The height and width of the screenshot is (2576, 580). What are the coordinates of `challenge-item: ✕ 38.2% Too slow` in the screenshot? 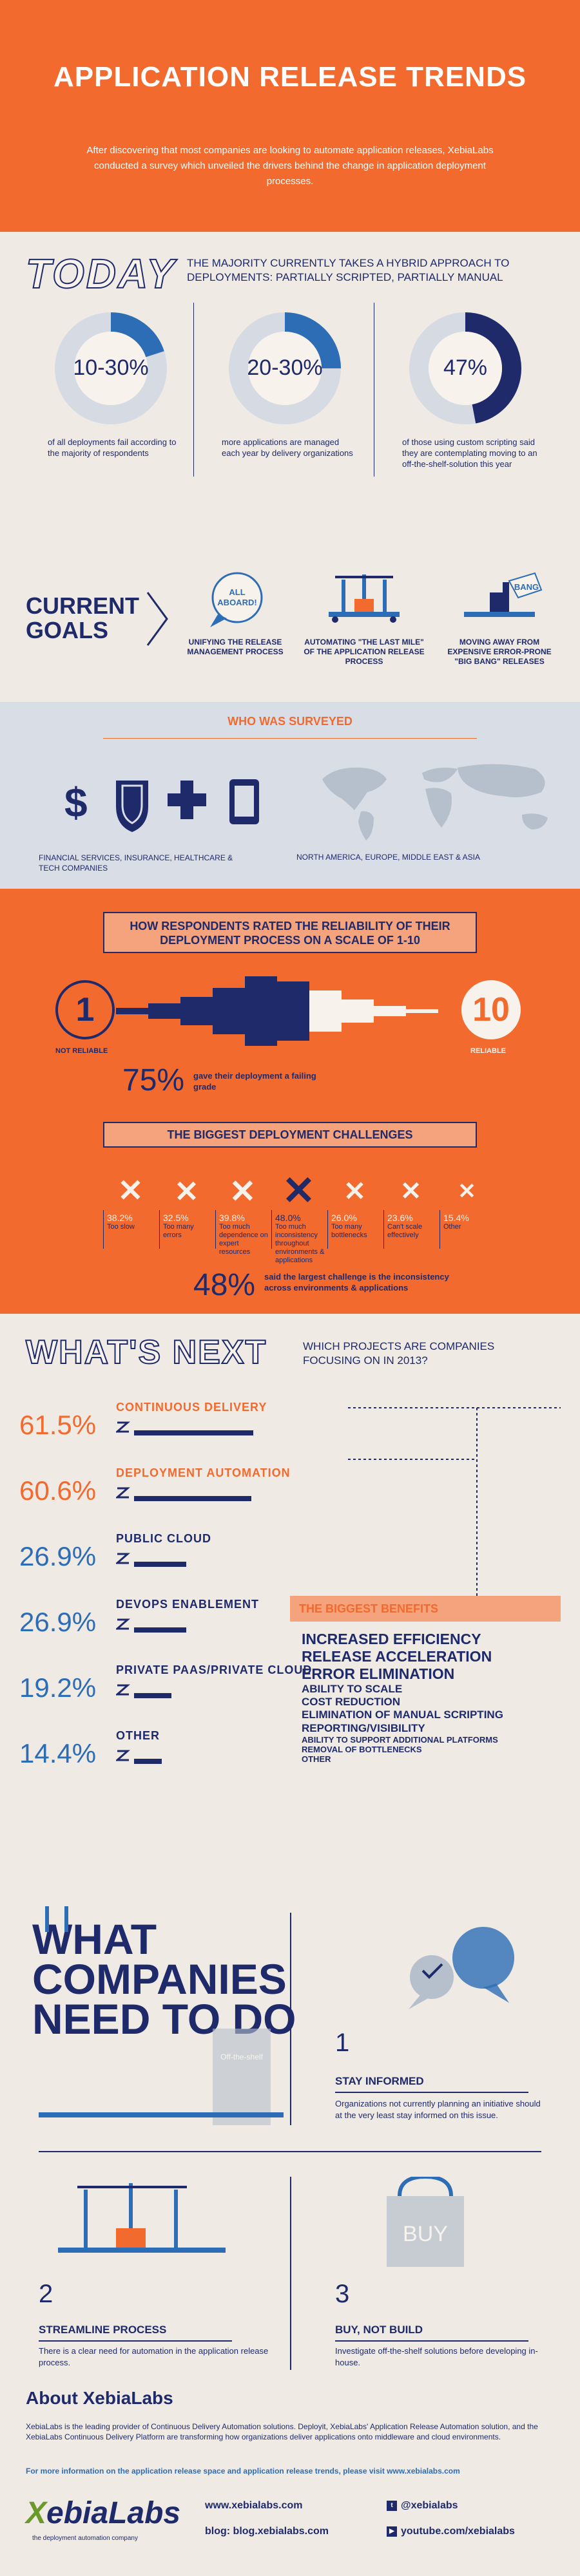 It's located at (130, 1212).